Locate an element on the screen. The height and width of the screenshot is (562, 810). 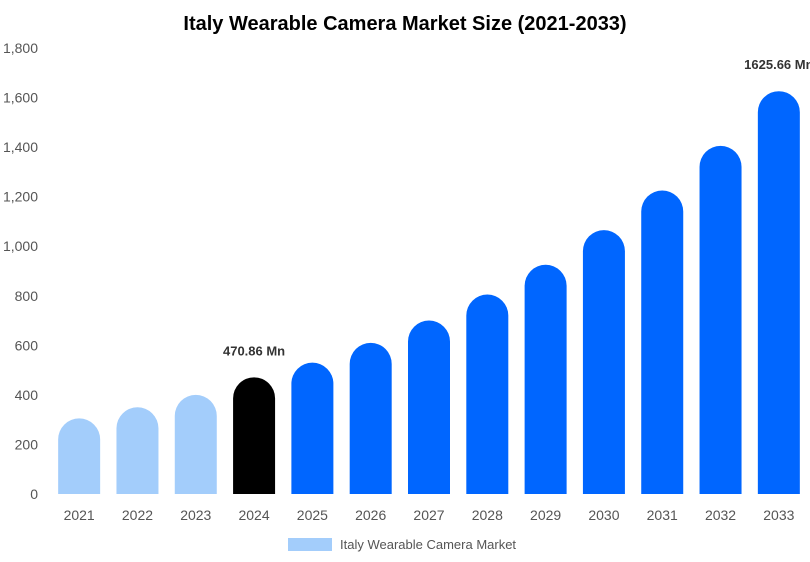
bar-2031 is located at coordinates (662, 342).